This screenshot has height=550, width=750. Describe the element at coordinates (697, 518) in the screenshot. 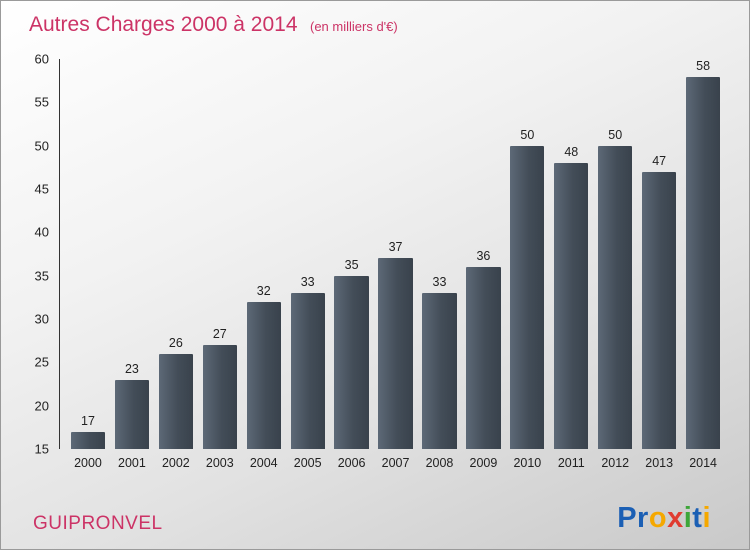

I see `logo-letter: t` at that location.